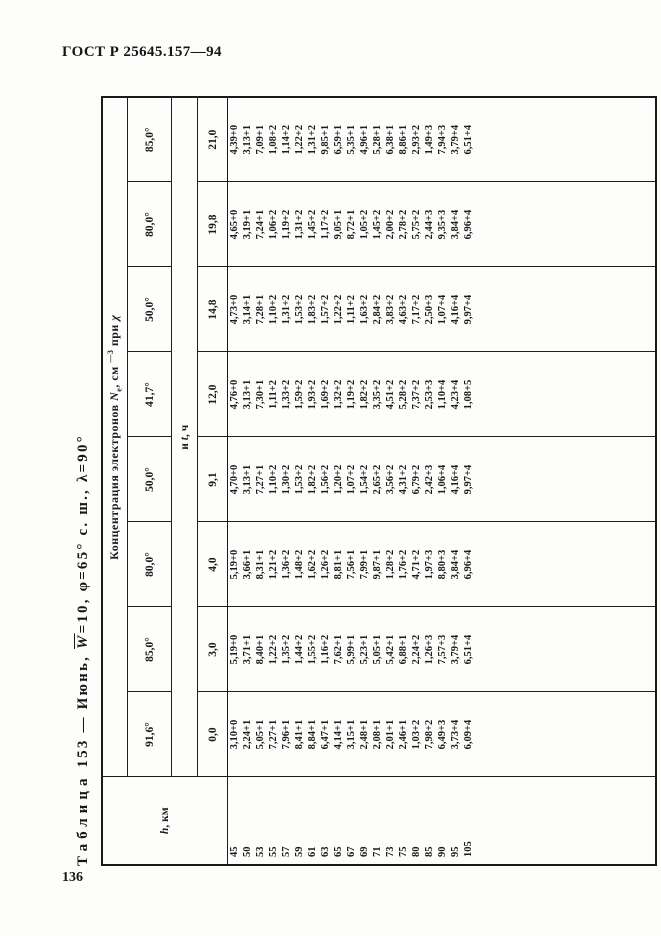 Image resolution: width=661 pixels, height=936 pixels. What do you see at coordinates (312, 394) in the screenshot?
I see `ne-value: 1,93+2` at bounding box center [312, 394].